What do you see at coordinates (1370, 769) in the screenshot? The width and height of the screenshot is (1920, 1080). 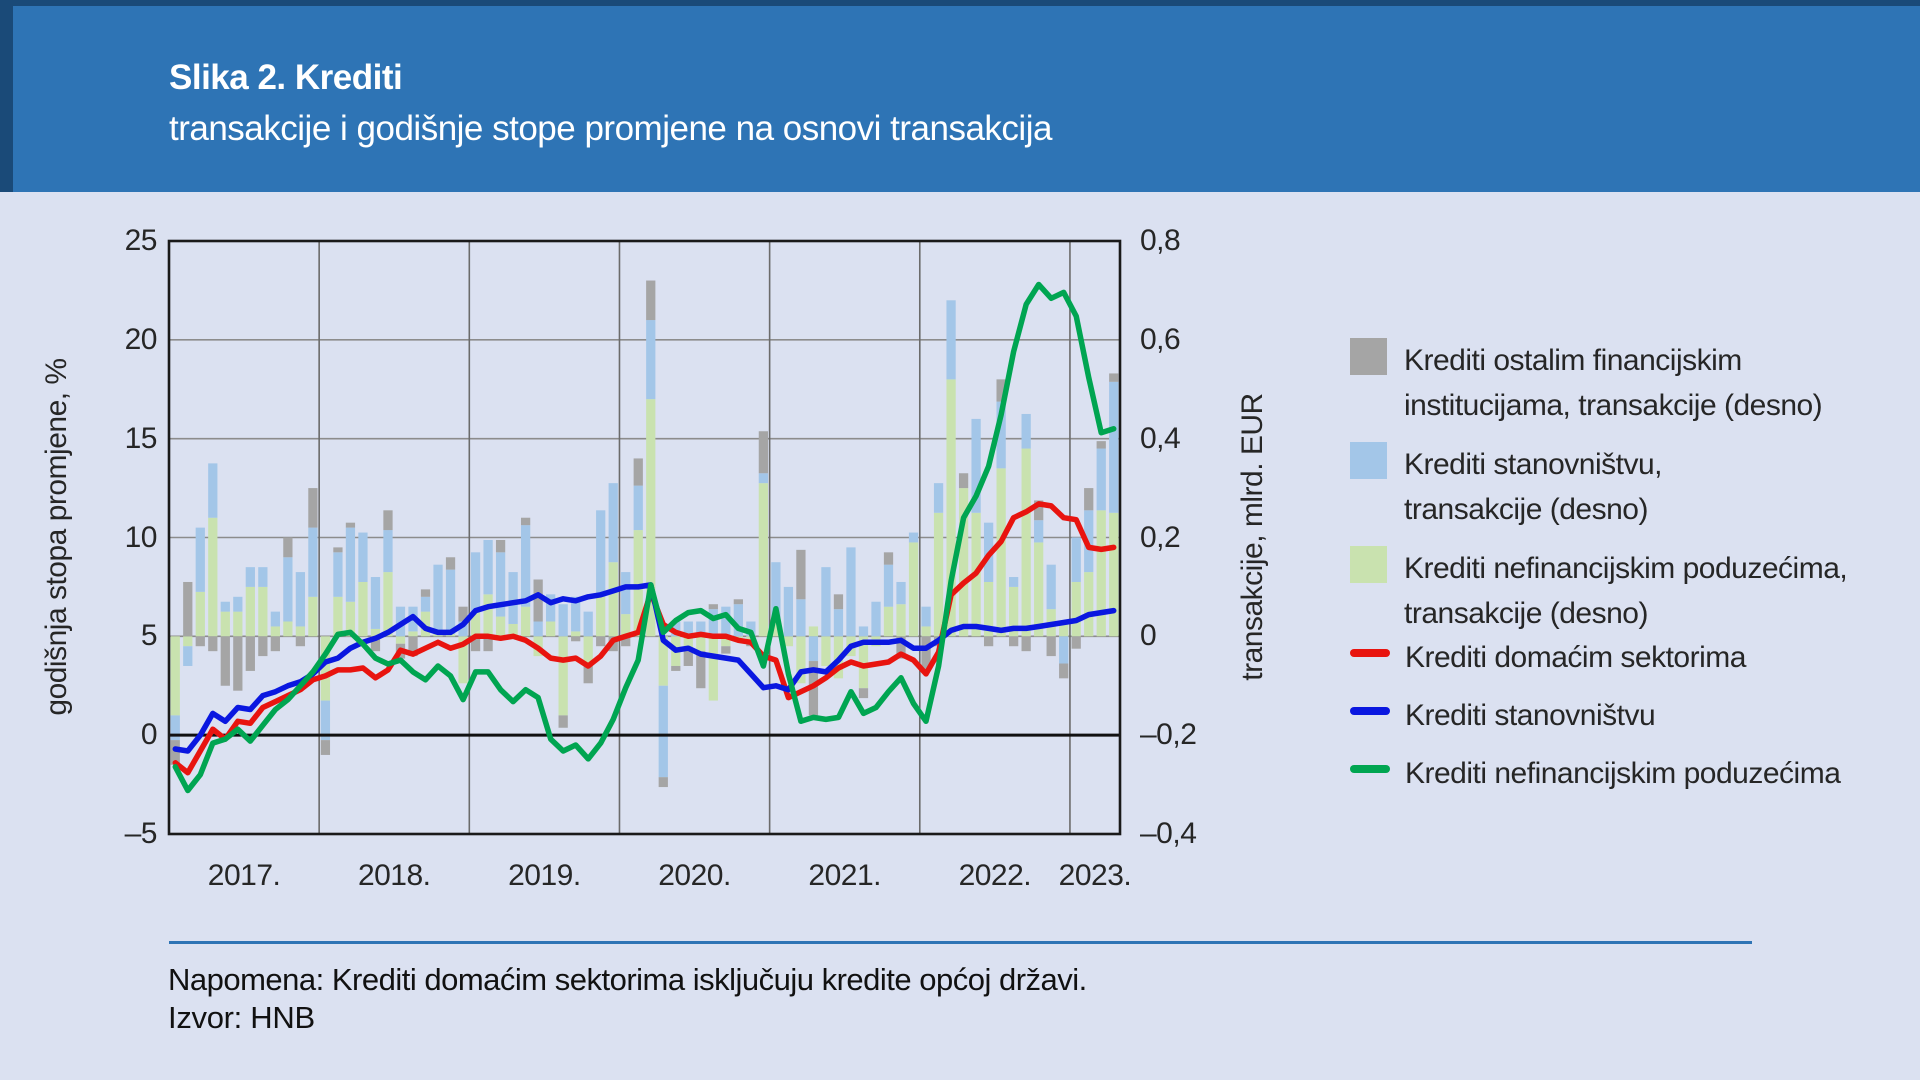 I see `green-line-swatch-icon` at bounding box center [1370, 769].